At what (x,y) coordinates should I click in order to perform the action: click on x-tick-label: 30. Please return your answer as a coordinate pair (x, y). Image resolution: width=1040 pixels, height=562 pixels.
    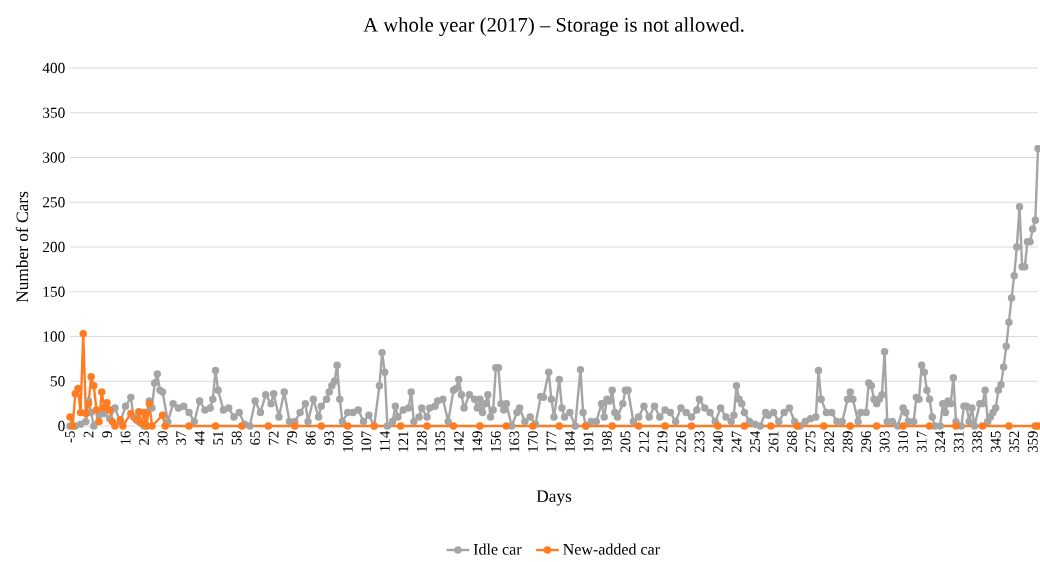
    Looking at the image, I should click on (162, 438).